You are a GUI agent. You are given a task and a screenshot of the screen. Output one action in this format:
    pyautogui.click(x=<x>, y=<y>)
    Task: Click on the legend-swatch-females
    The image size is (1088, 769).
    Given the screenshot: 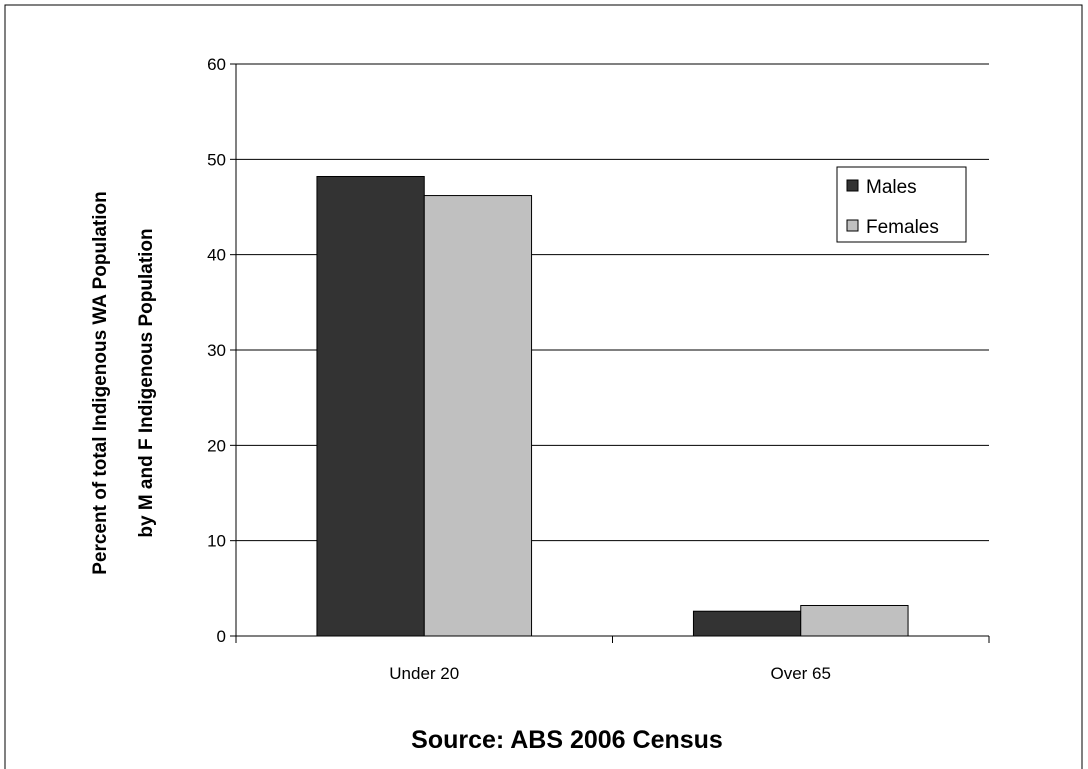 What is the action you would take?
    pyautogui.click(x=852, y=225)
    